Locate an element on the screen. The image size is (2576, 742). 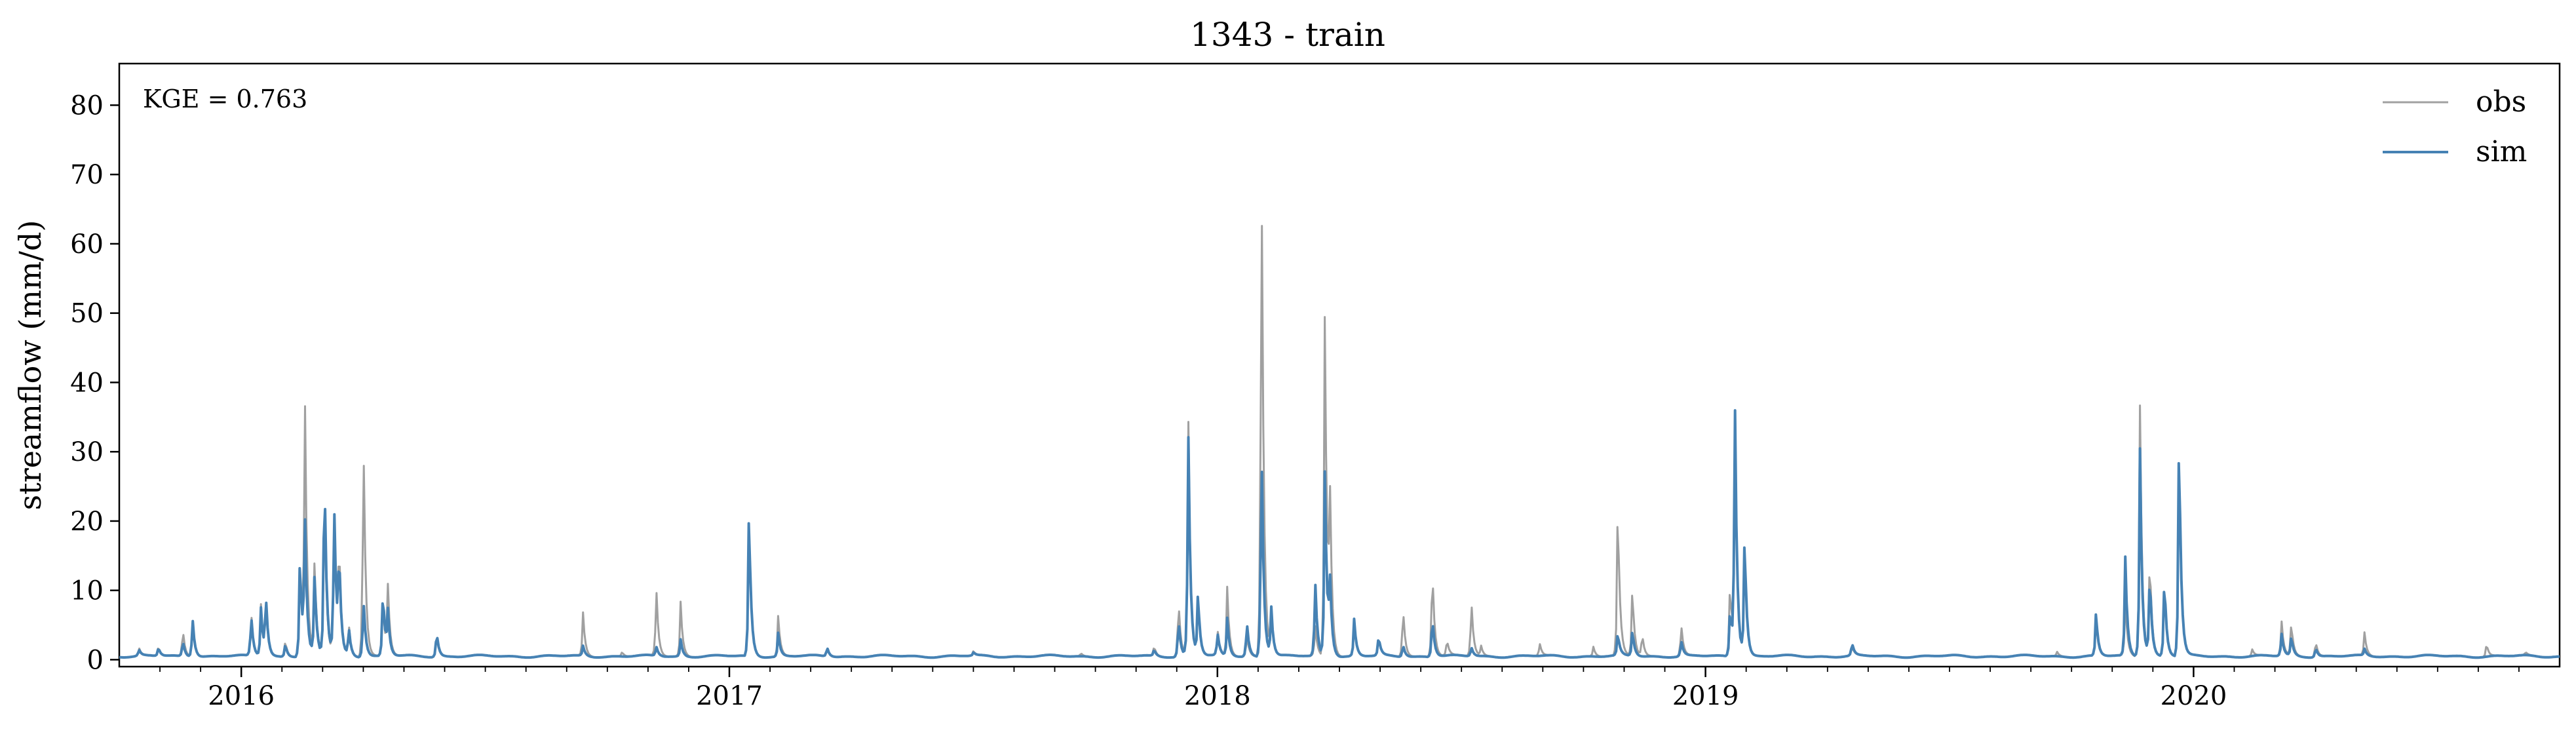
y-tick-label: 50 is located at coordinates (87, 314).